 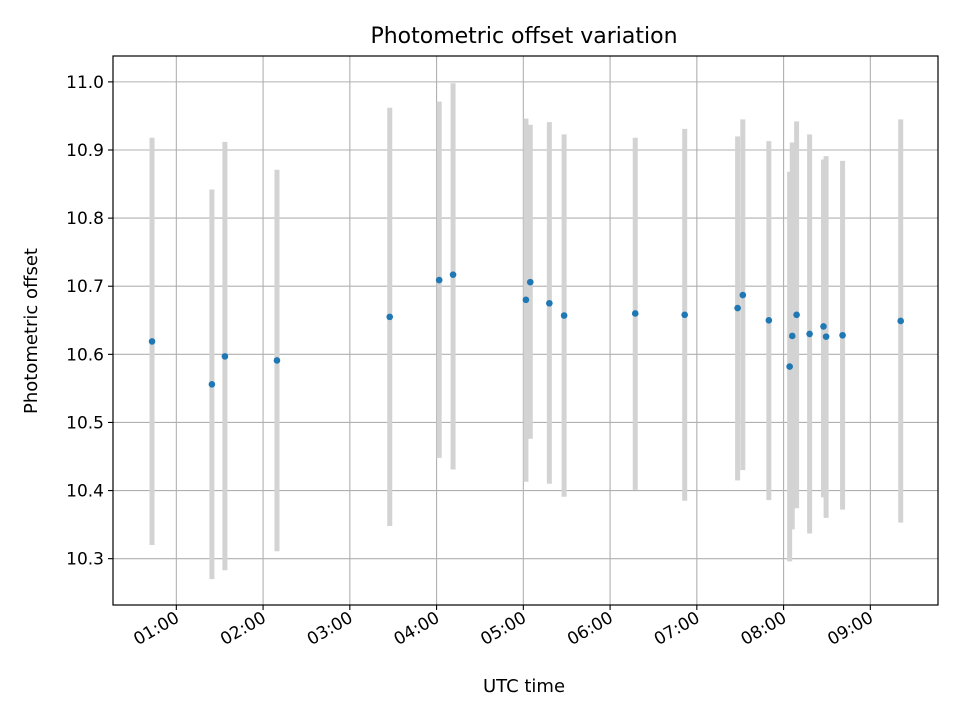 I want to click on chart-title: Photometric offset variation, so click(x=523, y=36).